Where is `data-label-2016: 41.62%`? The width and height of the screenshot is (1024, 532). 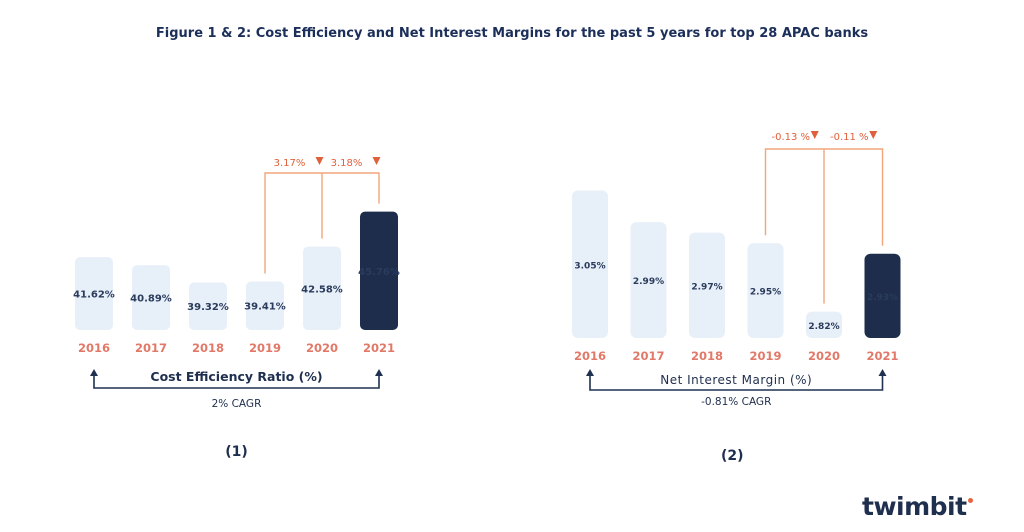
data-label-2016: 41.62% is located at coordinates (94, 295).